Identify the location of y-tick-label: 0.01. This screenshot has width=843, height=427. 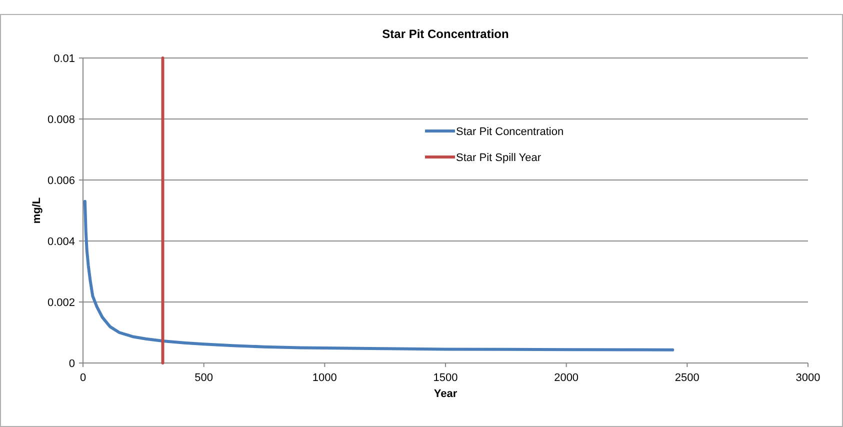
(64, 59).